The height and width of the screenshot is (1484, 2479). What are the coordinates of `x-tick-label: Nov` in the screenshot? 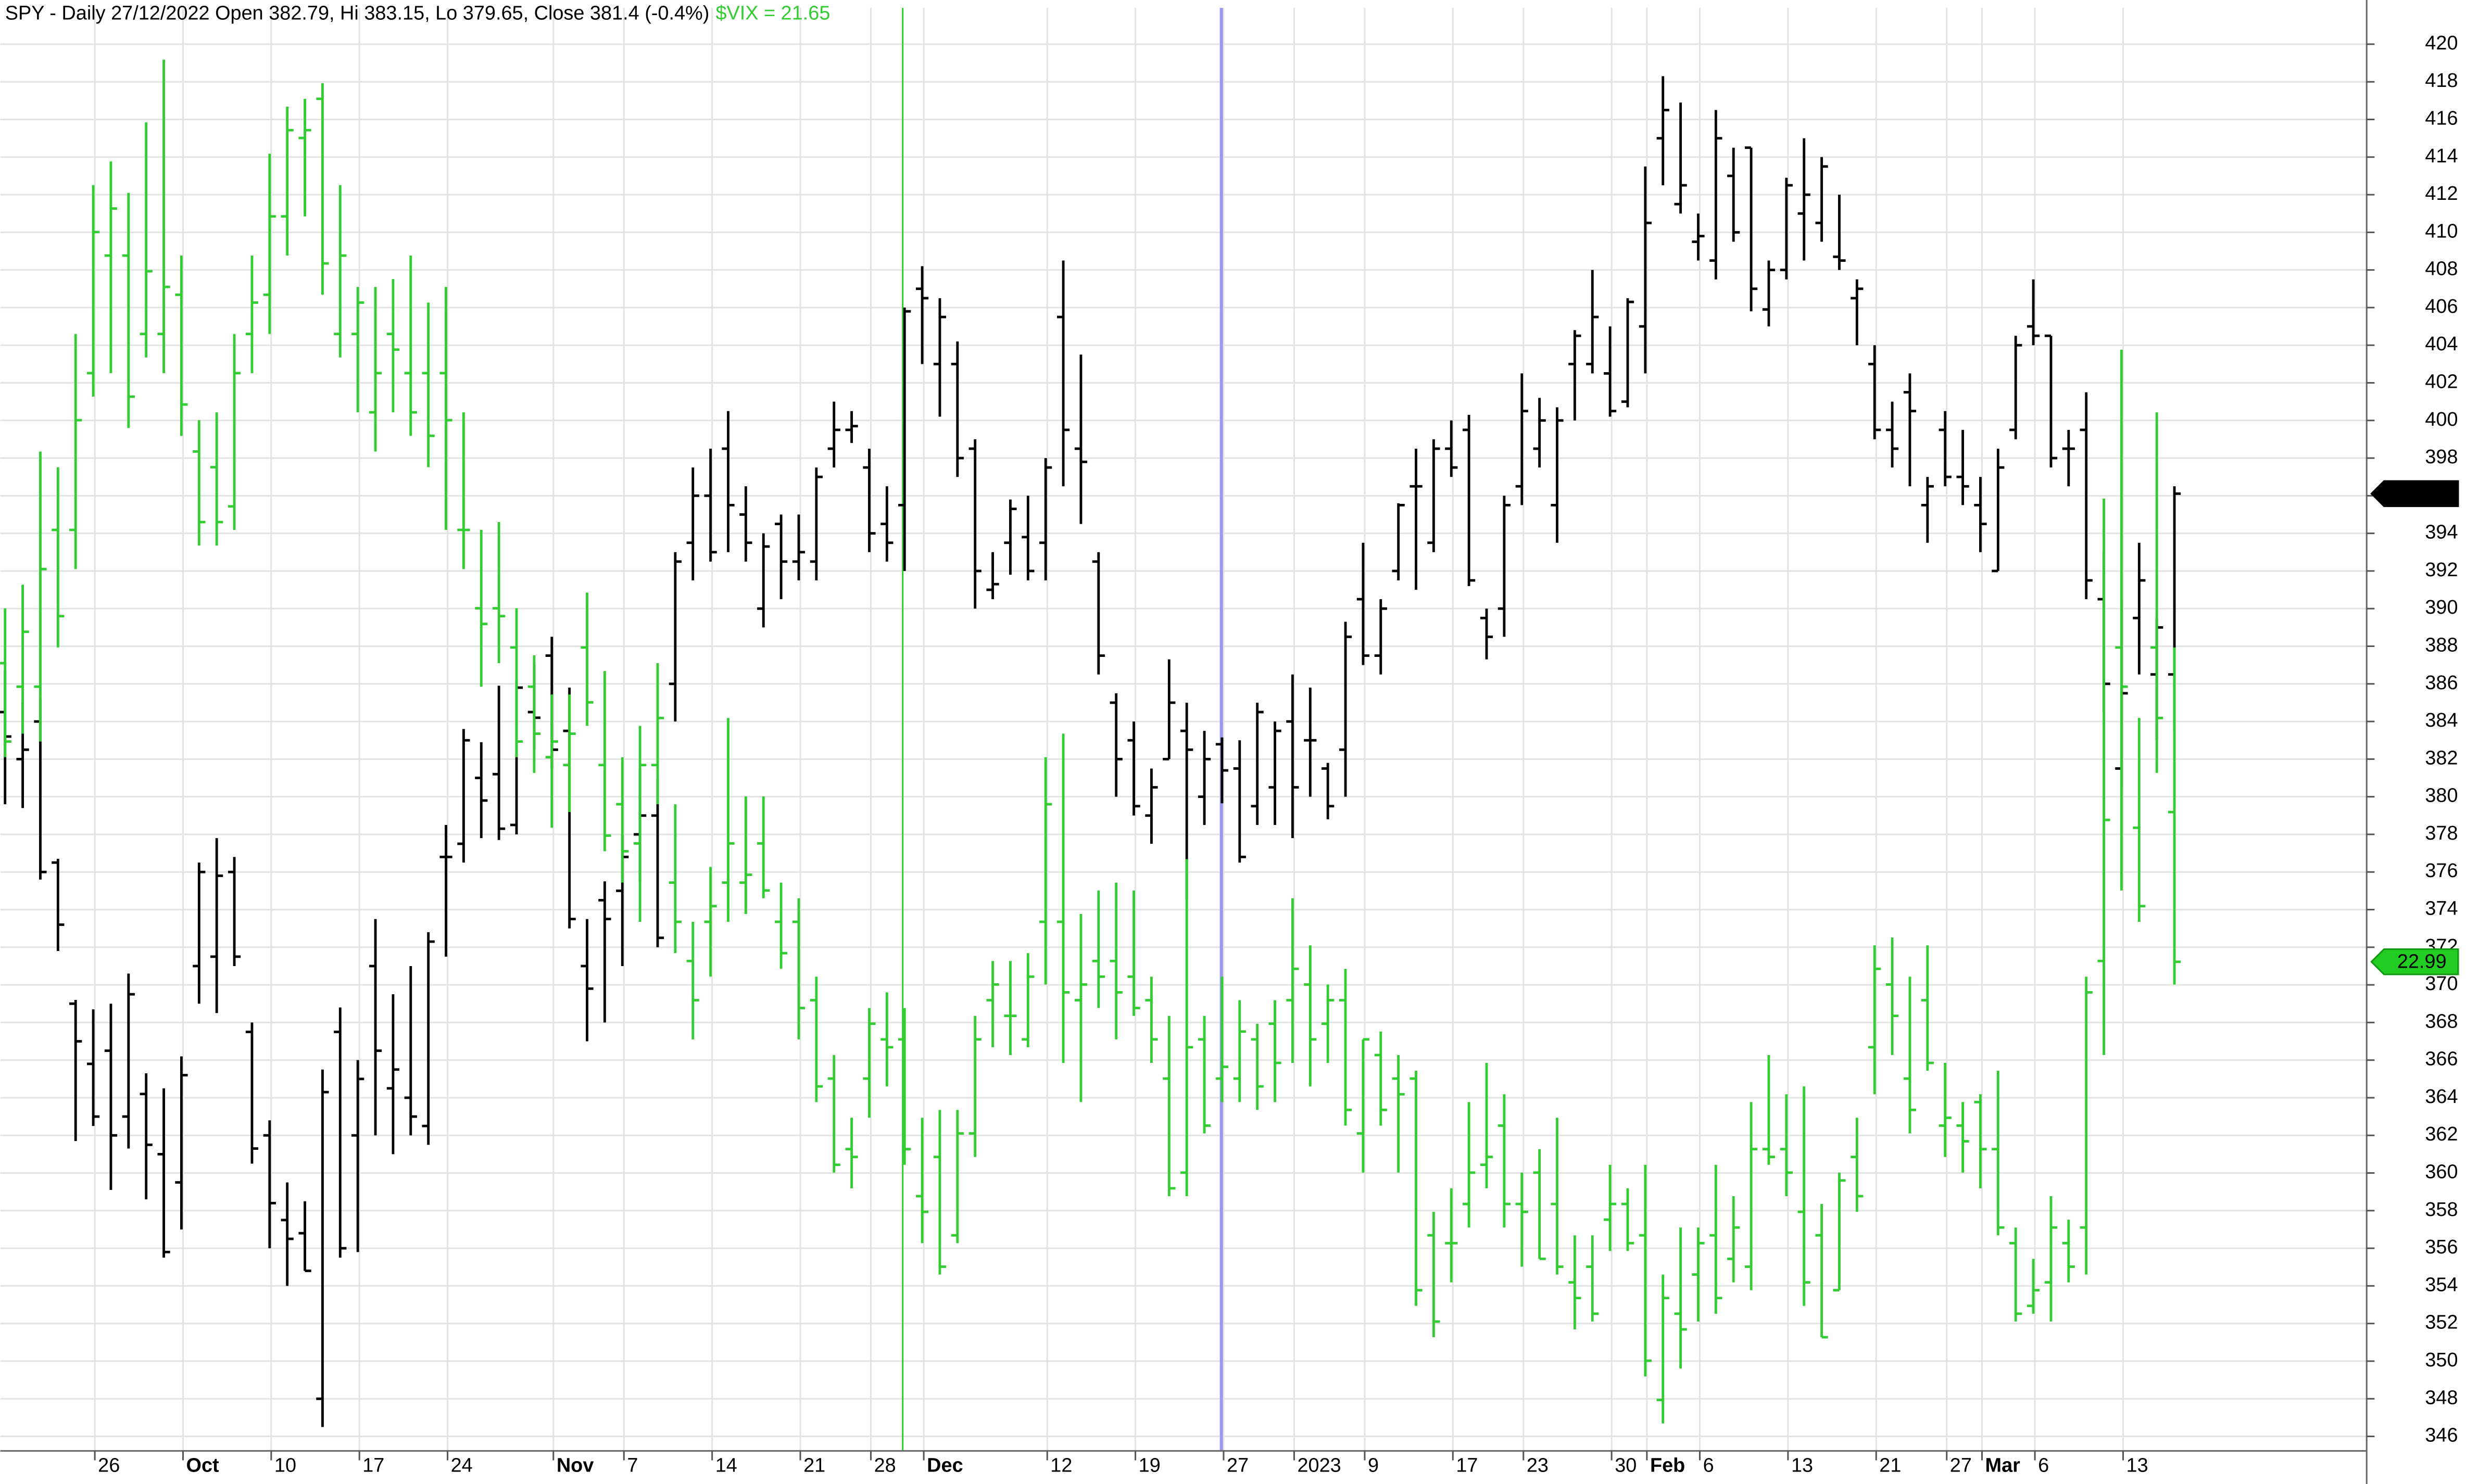 It's located at (575, 1466).